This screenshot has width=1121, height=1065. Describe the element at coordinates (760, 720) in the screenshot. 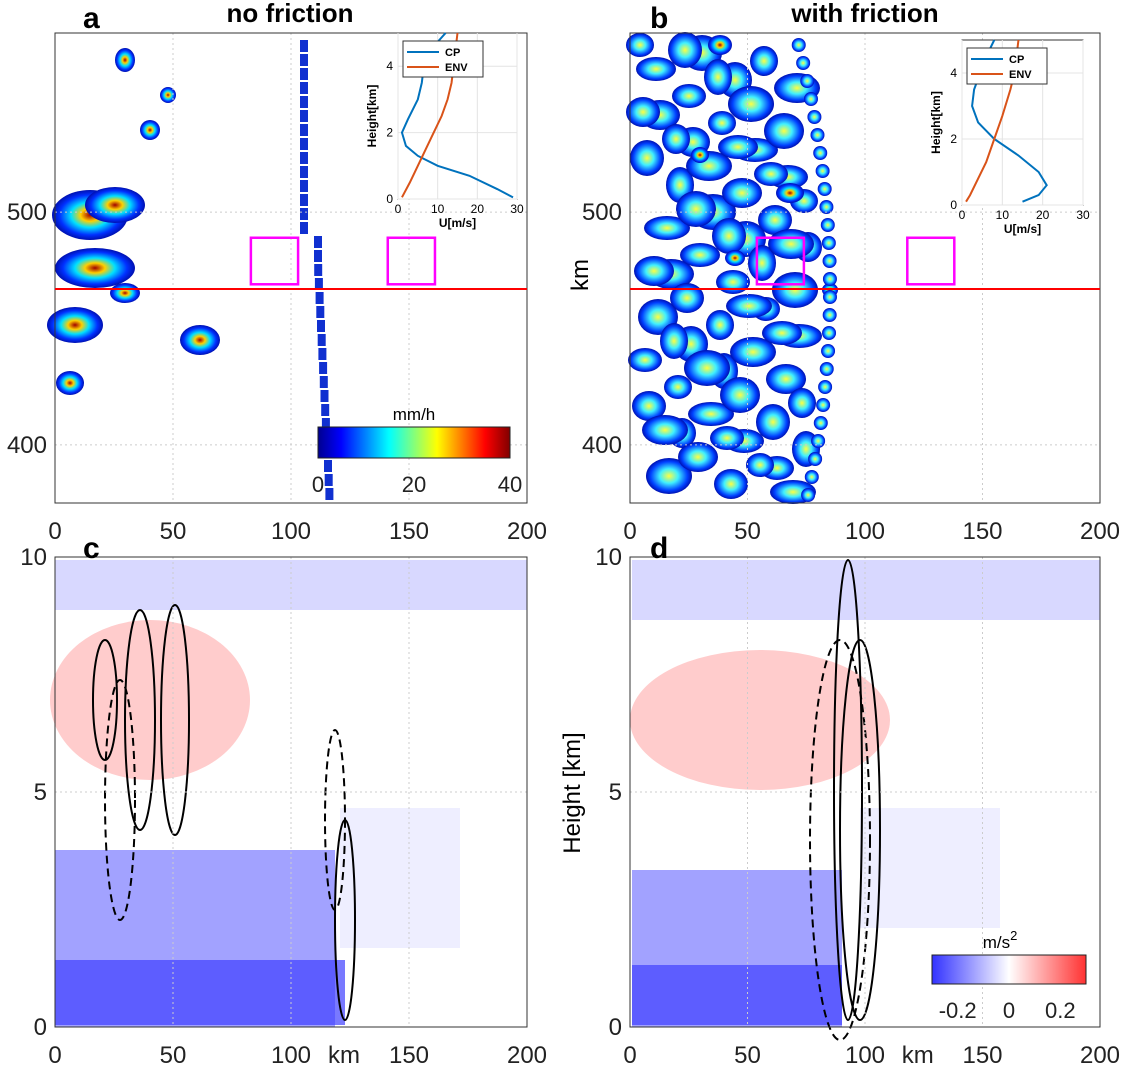

I see `positive-field` at that location.